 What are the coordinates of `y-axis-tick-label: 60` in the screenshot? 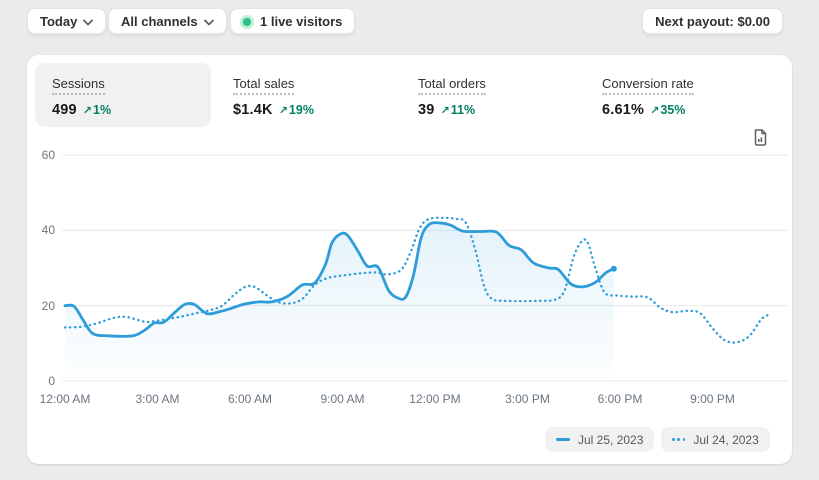 It's located at (48, 154).